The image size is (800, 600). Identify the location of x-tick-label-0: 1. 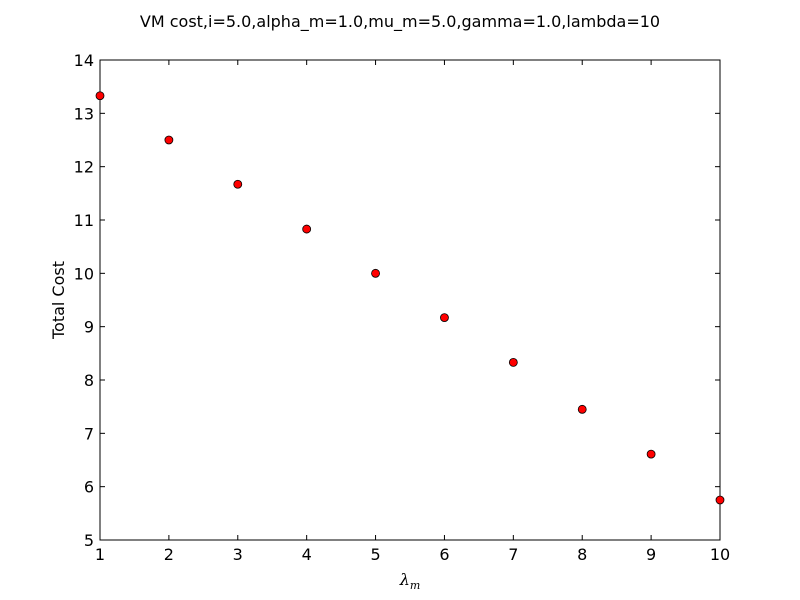
(100, 554).